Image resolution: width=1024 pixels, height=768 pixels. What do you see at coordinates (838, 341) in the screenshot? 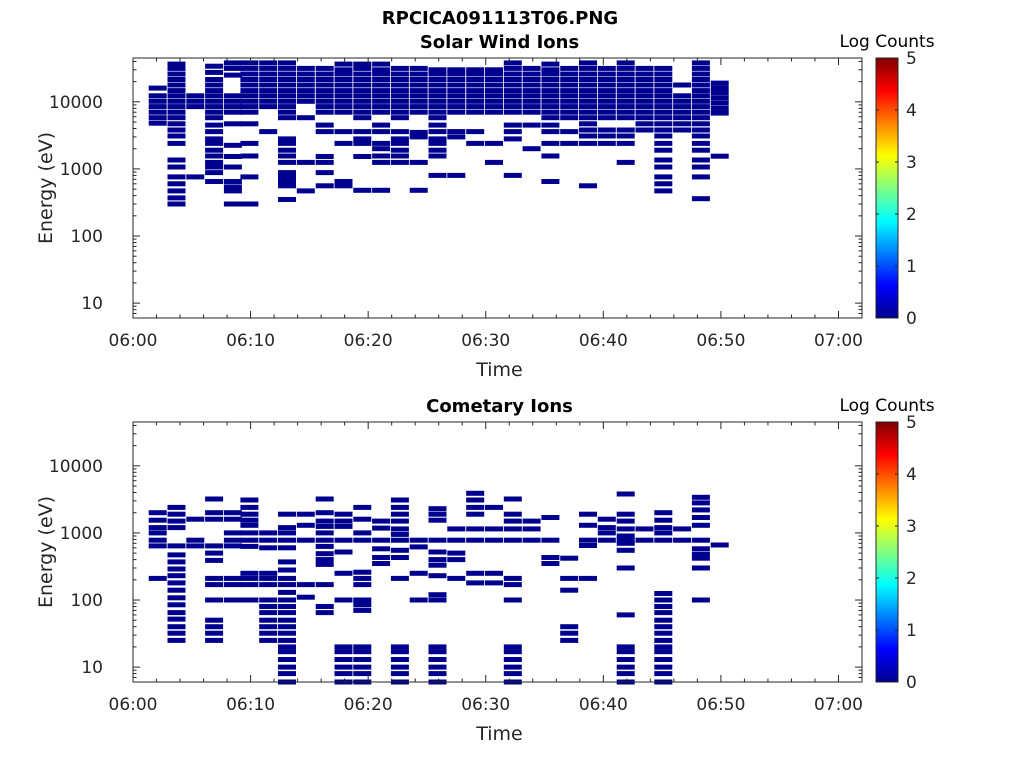
I see `panel-1-xtick-label: 07:00` at bounding box center [838, 341].